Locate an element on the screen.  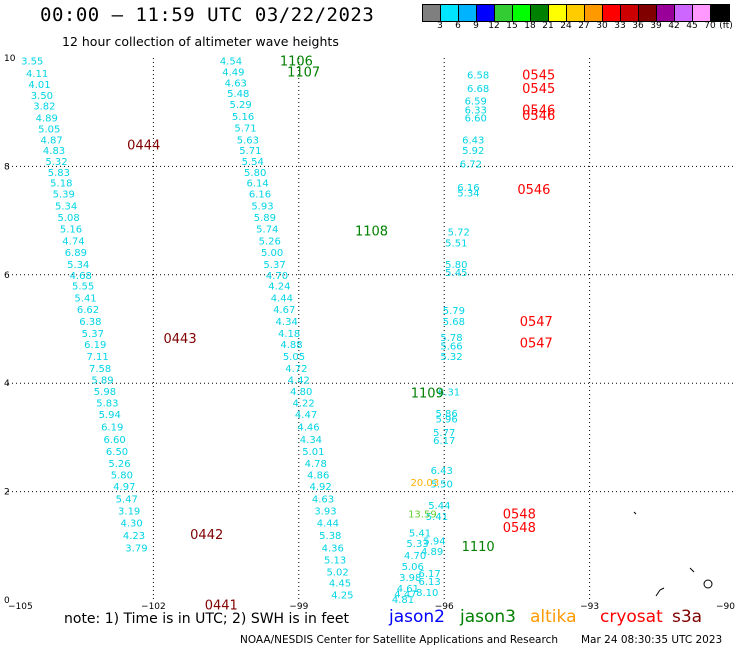
data-point-label: 6.68 is located at coordinates (478, 89).